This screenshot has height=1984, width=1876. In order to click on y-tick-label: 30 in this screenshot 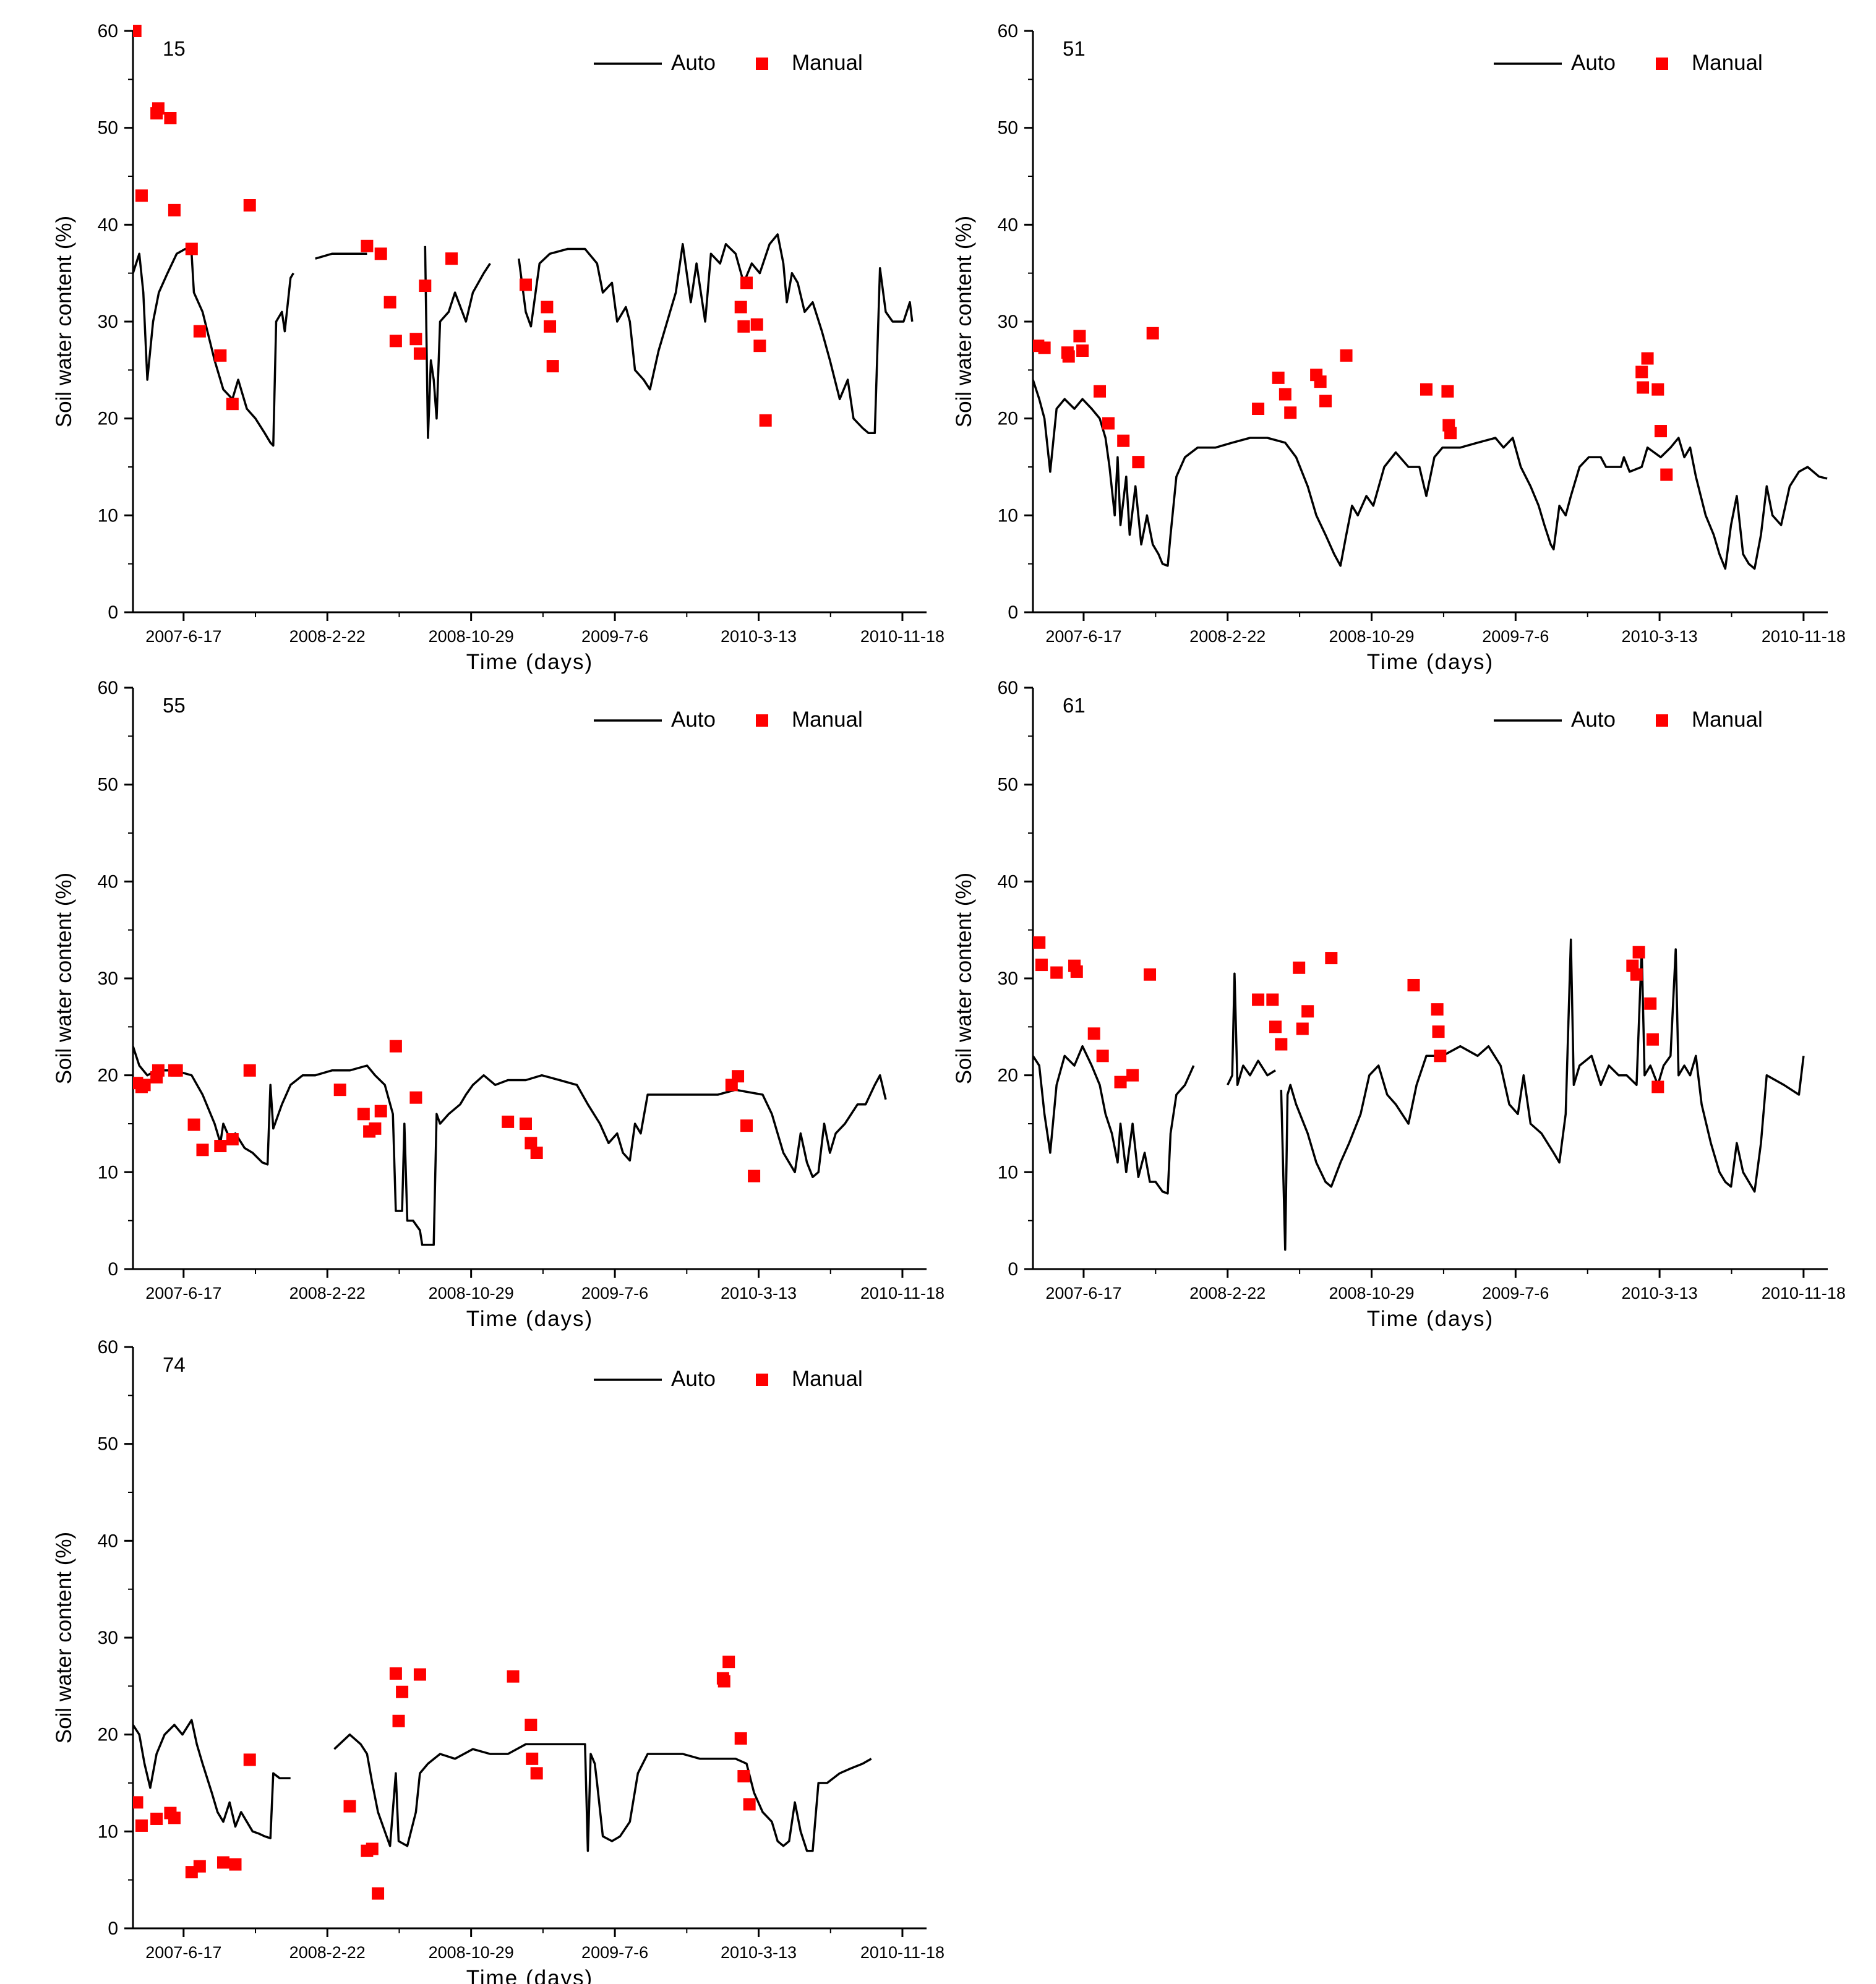, I will do `click(1008, 322)`.